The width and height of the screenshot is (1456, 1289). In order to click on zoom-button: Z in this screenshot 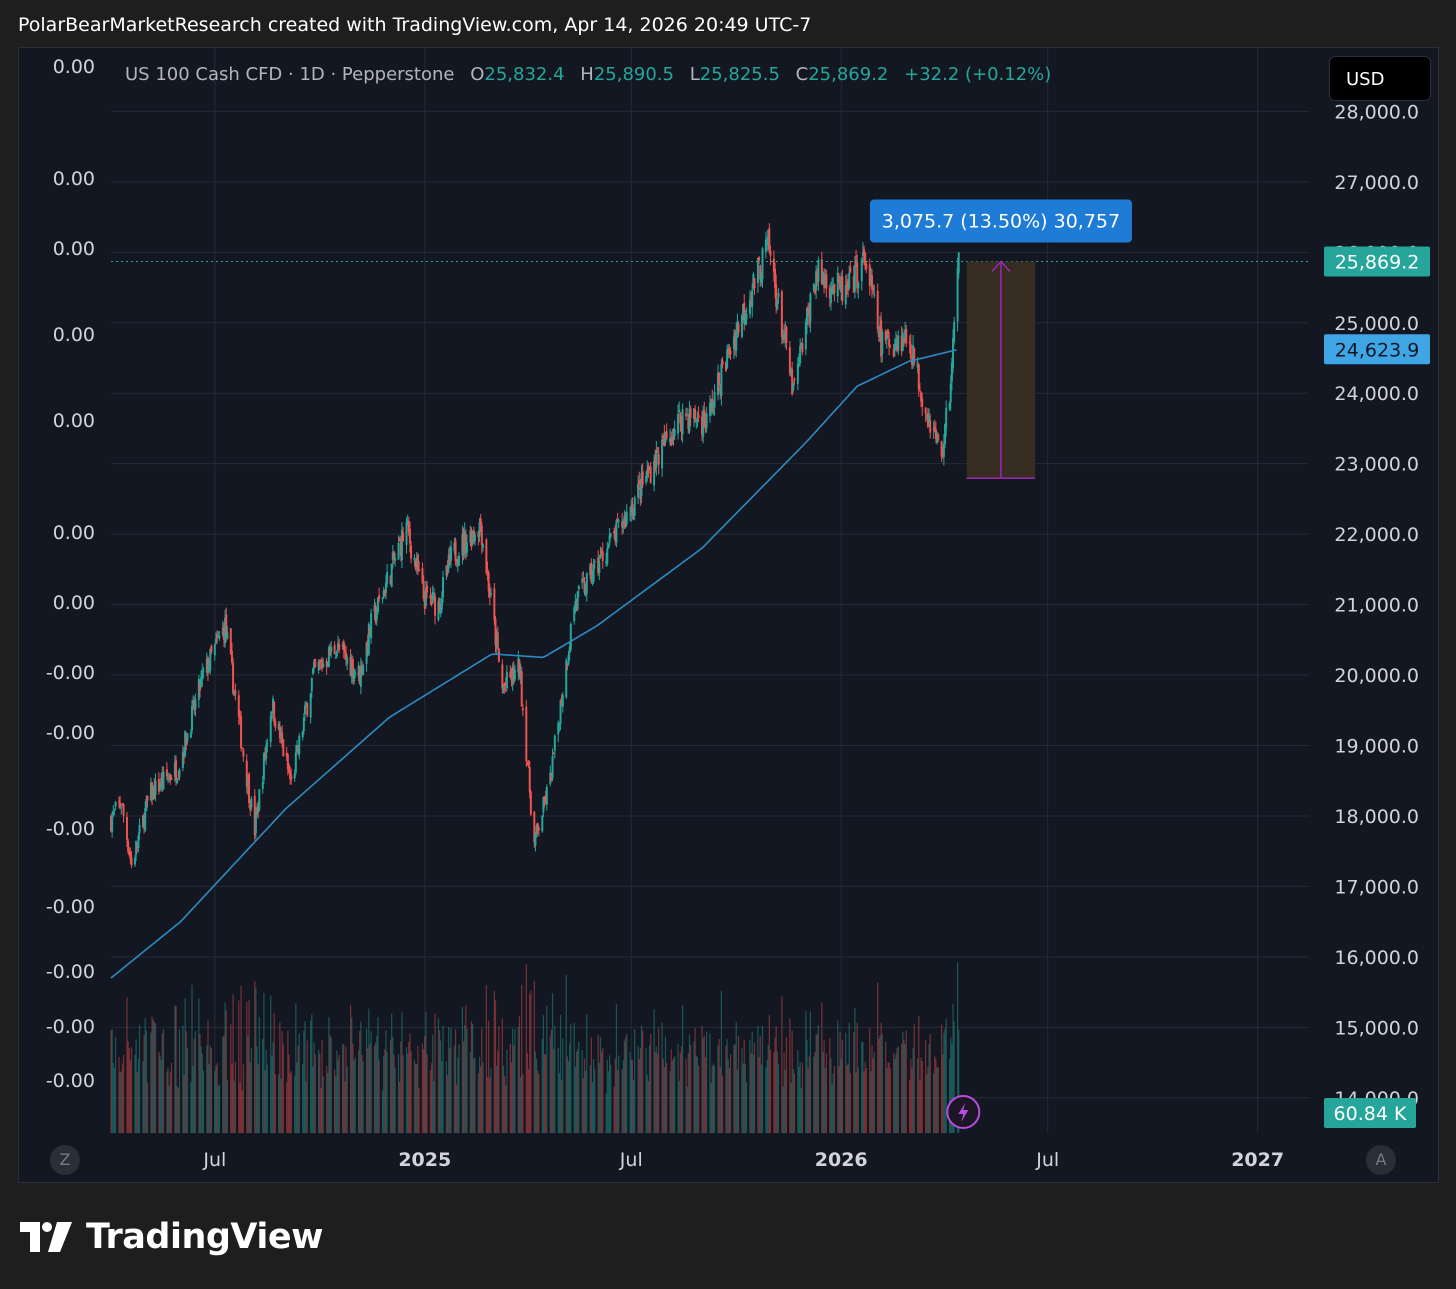, I will do `click(65, 1160)`.